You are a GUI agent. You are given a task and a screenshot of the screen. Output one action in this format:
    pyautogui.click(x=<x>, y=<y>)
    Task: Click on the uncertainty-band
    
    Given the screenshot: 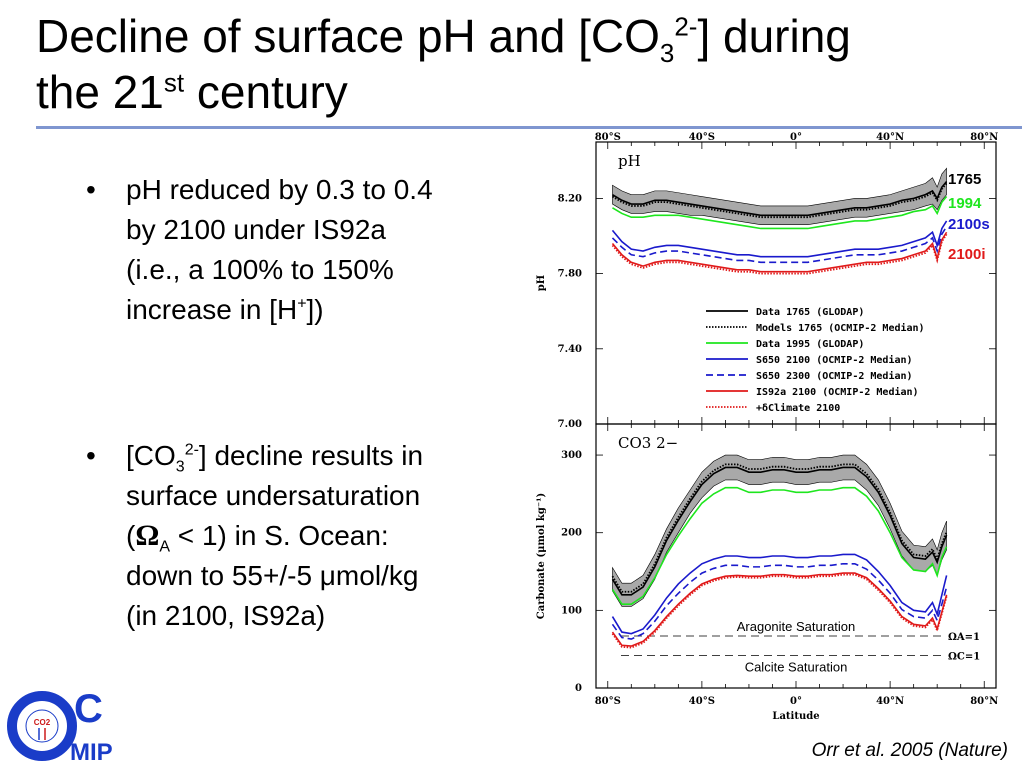 What is the action you would take?
    pyautogui.click(x=779, y=196)
    